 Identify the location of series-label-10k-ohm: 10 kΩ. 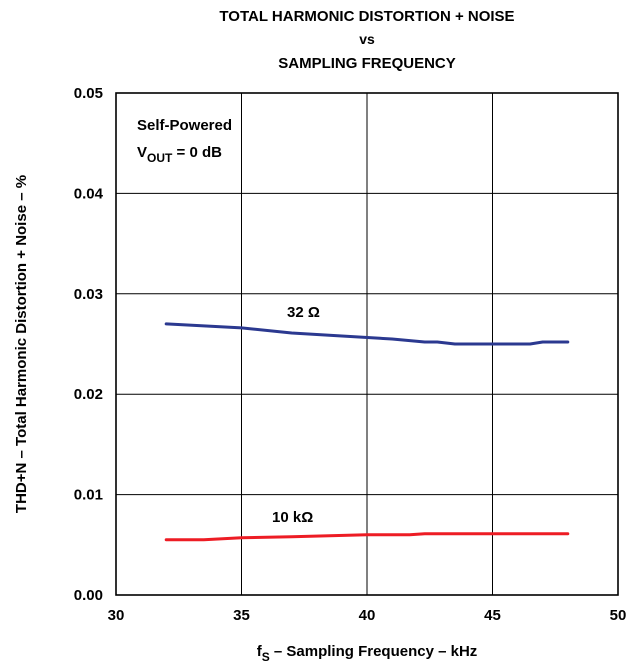
(292, 517).